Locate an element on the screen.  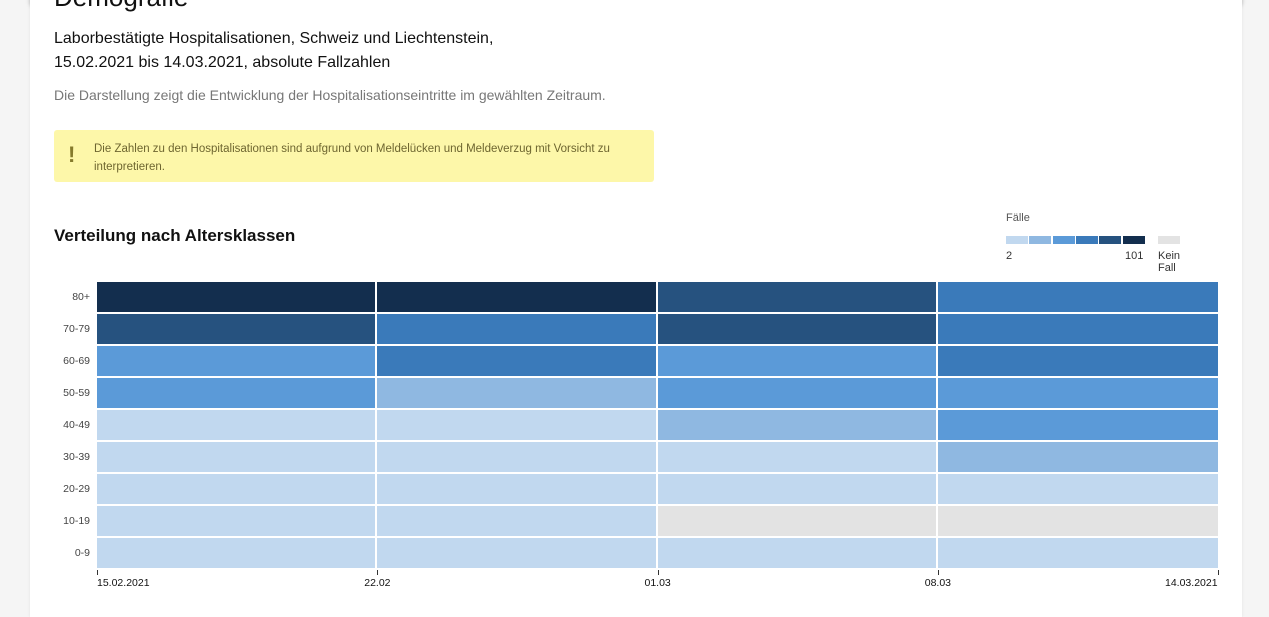
legend-title: Fälle is located at coordinates (1018, 218).